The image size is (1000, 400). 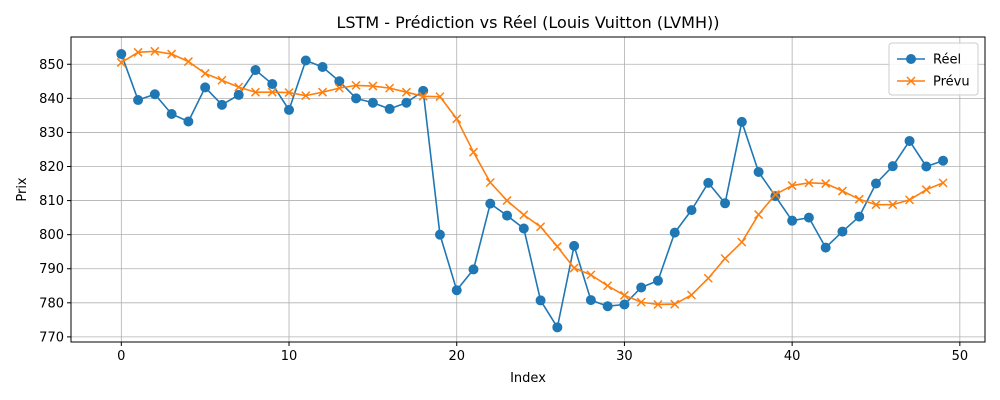 What do you see at coordinates (960, 356) in the screenshot?
I see `x-tick-label: 50` at bounding box center [960, 356].